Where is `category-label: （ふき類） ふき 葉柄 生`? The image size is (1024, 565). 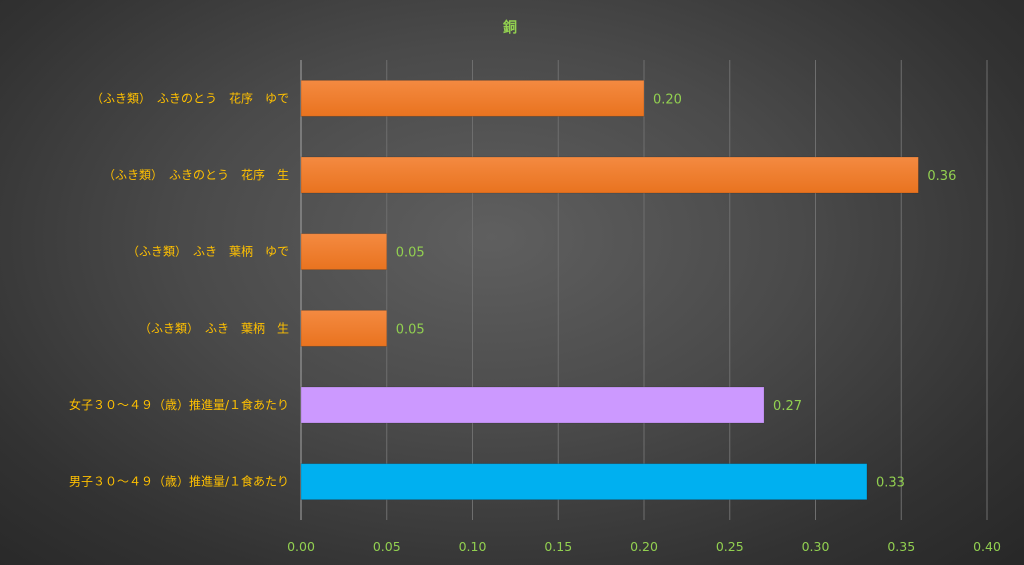 category-label: （ふき類） ふき 葉柄 生 is located at coordinates (214, 328).